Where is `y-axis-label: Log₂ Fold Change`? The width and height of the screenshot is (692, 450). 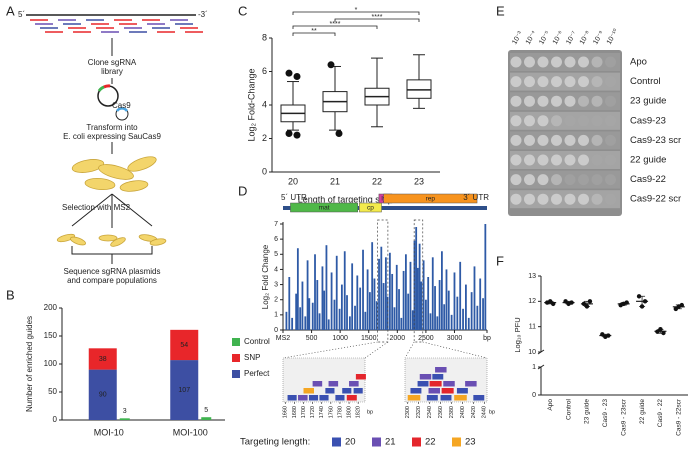
y-axis-label: Log₂ Fold Change is located at coordinates (265, 276).